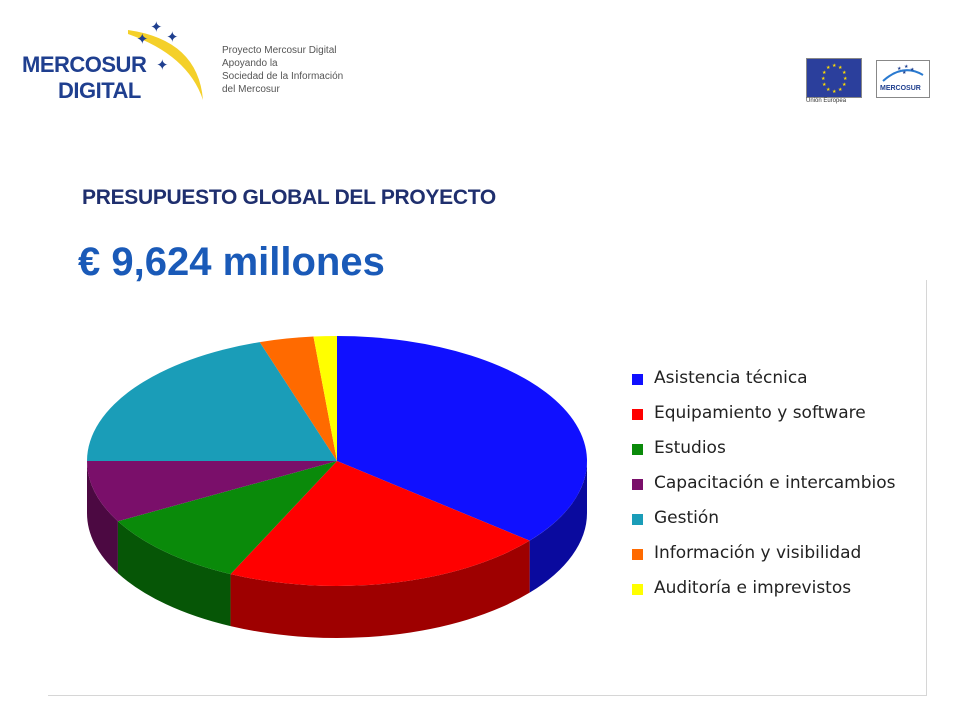 This screenshot has height=720, width=960. I want to click on legend-label: Gestión, so click(687, 518).